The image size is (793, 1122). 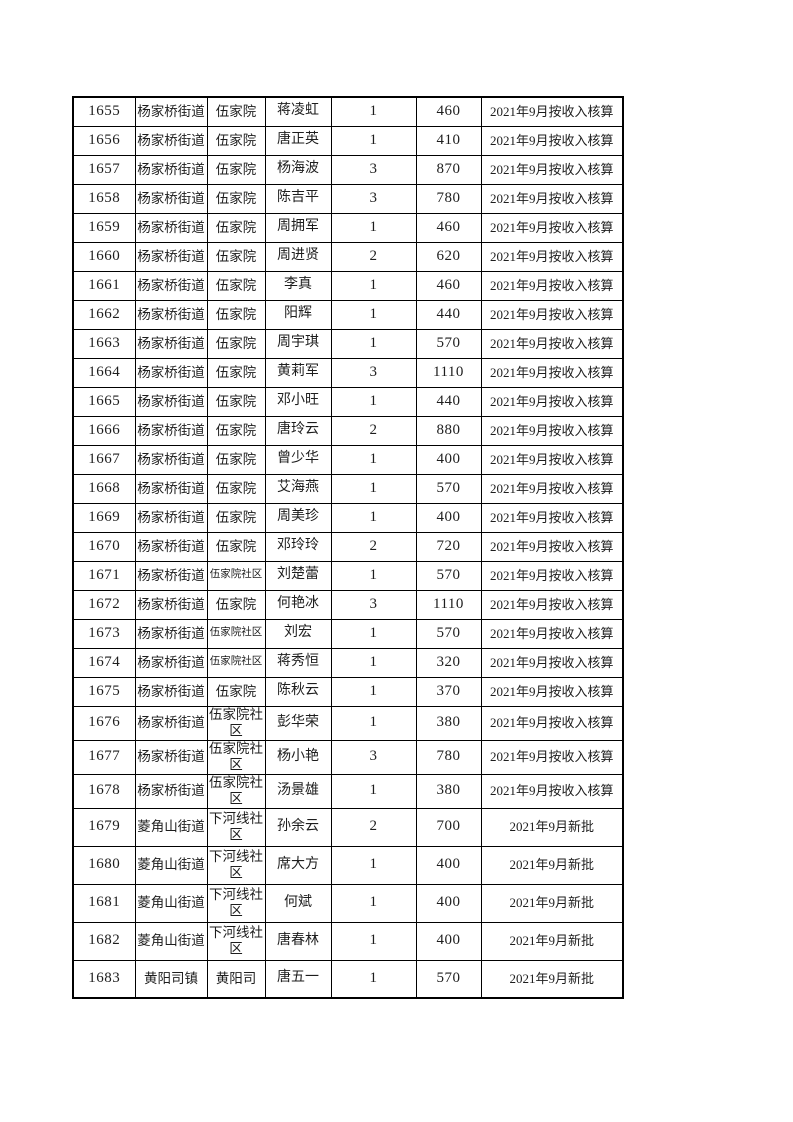 What do you see at coordinates (448, 314) in the screenshot?
I see `cell-amount: 440` at bounding box center [448, 314].